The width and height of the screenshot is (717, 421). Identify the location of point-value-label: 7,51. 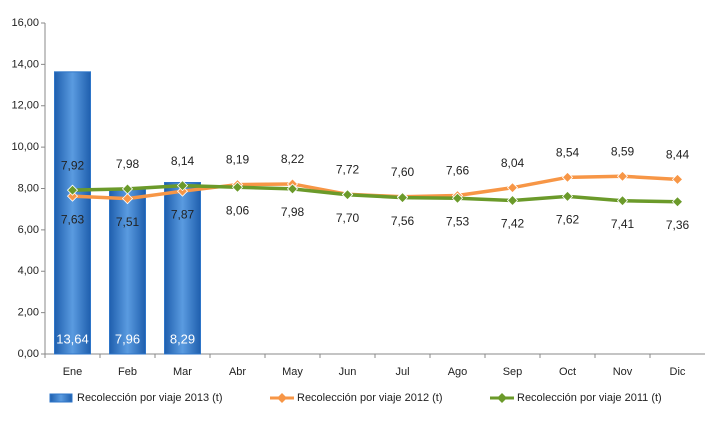
(128, 222).